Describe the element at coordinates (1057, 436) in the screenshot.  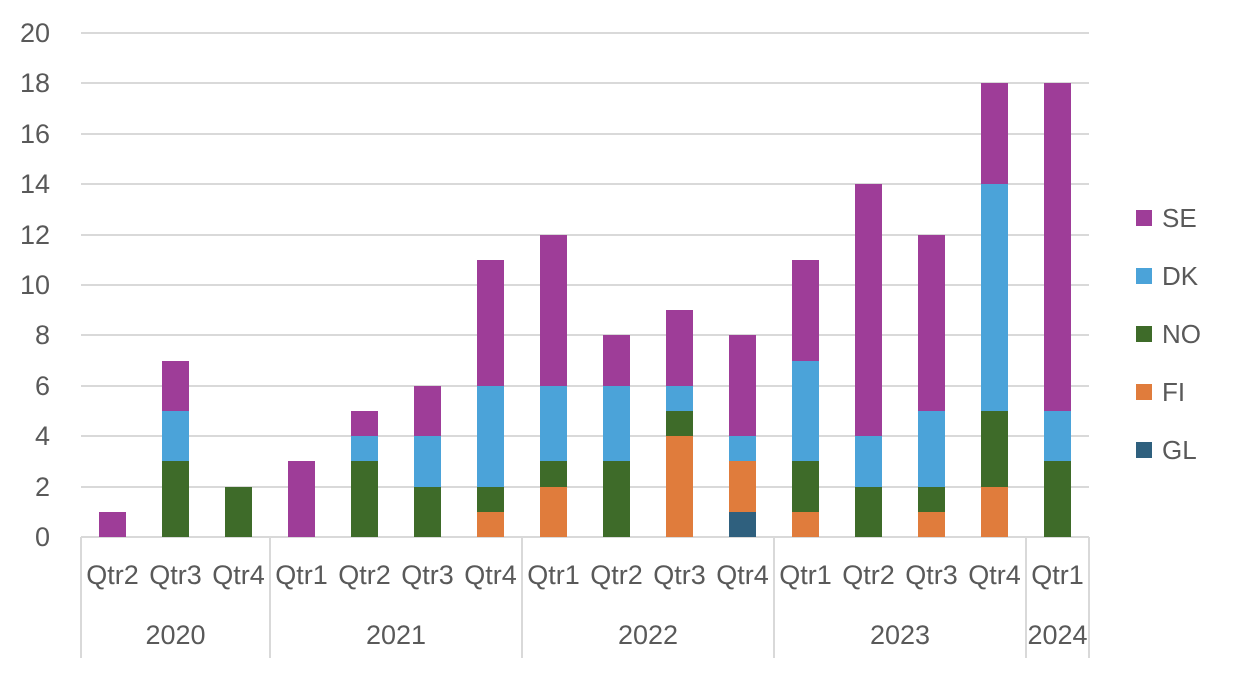
I see `bar-segment-dk-2024-qtr1` at that location.